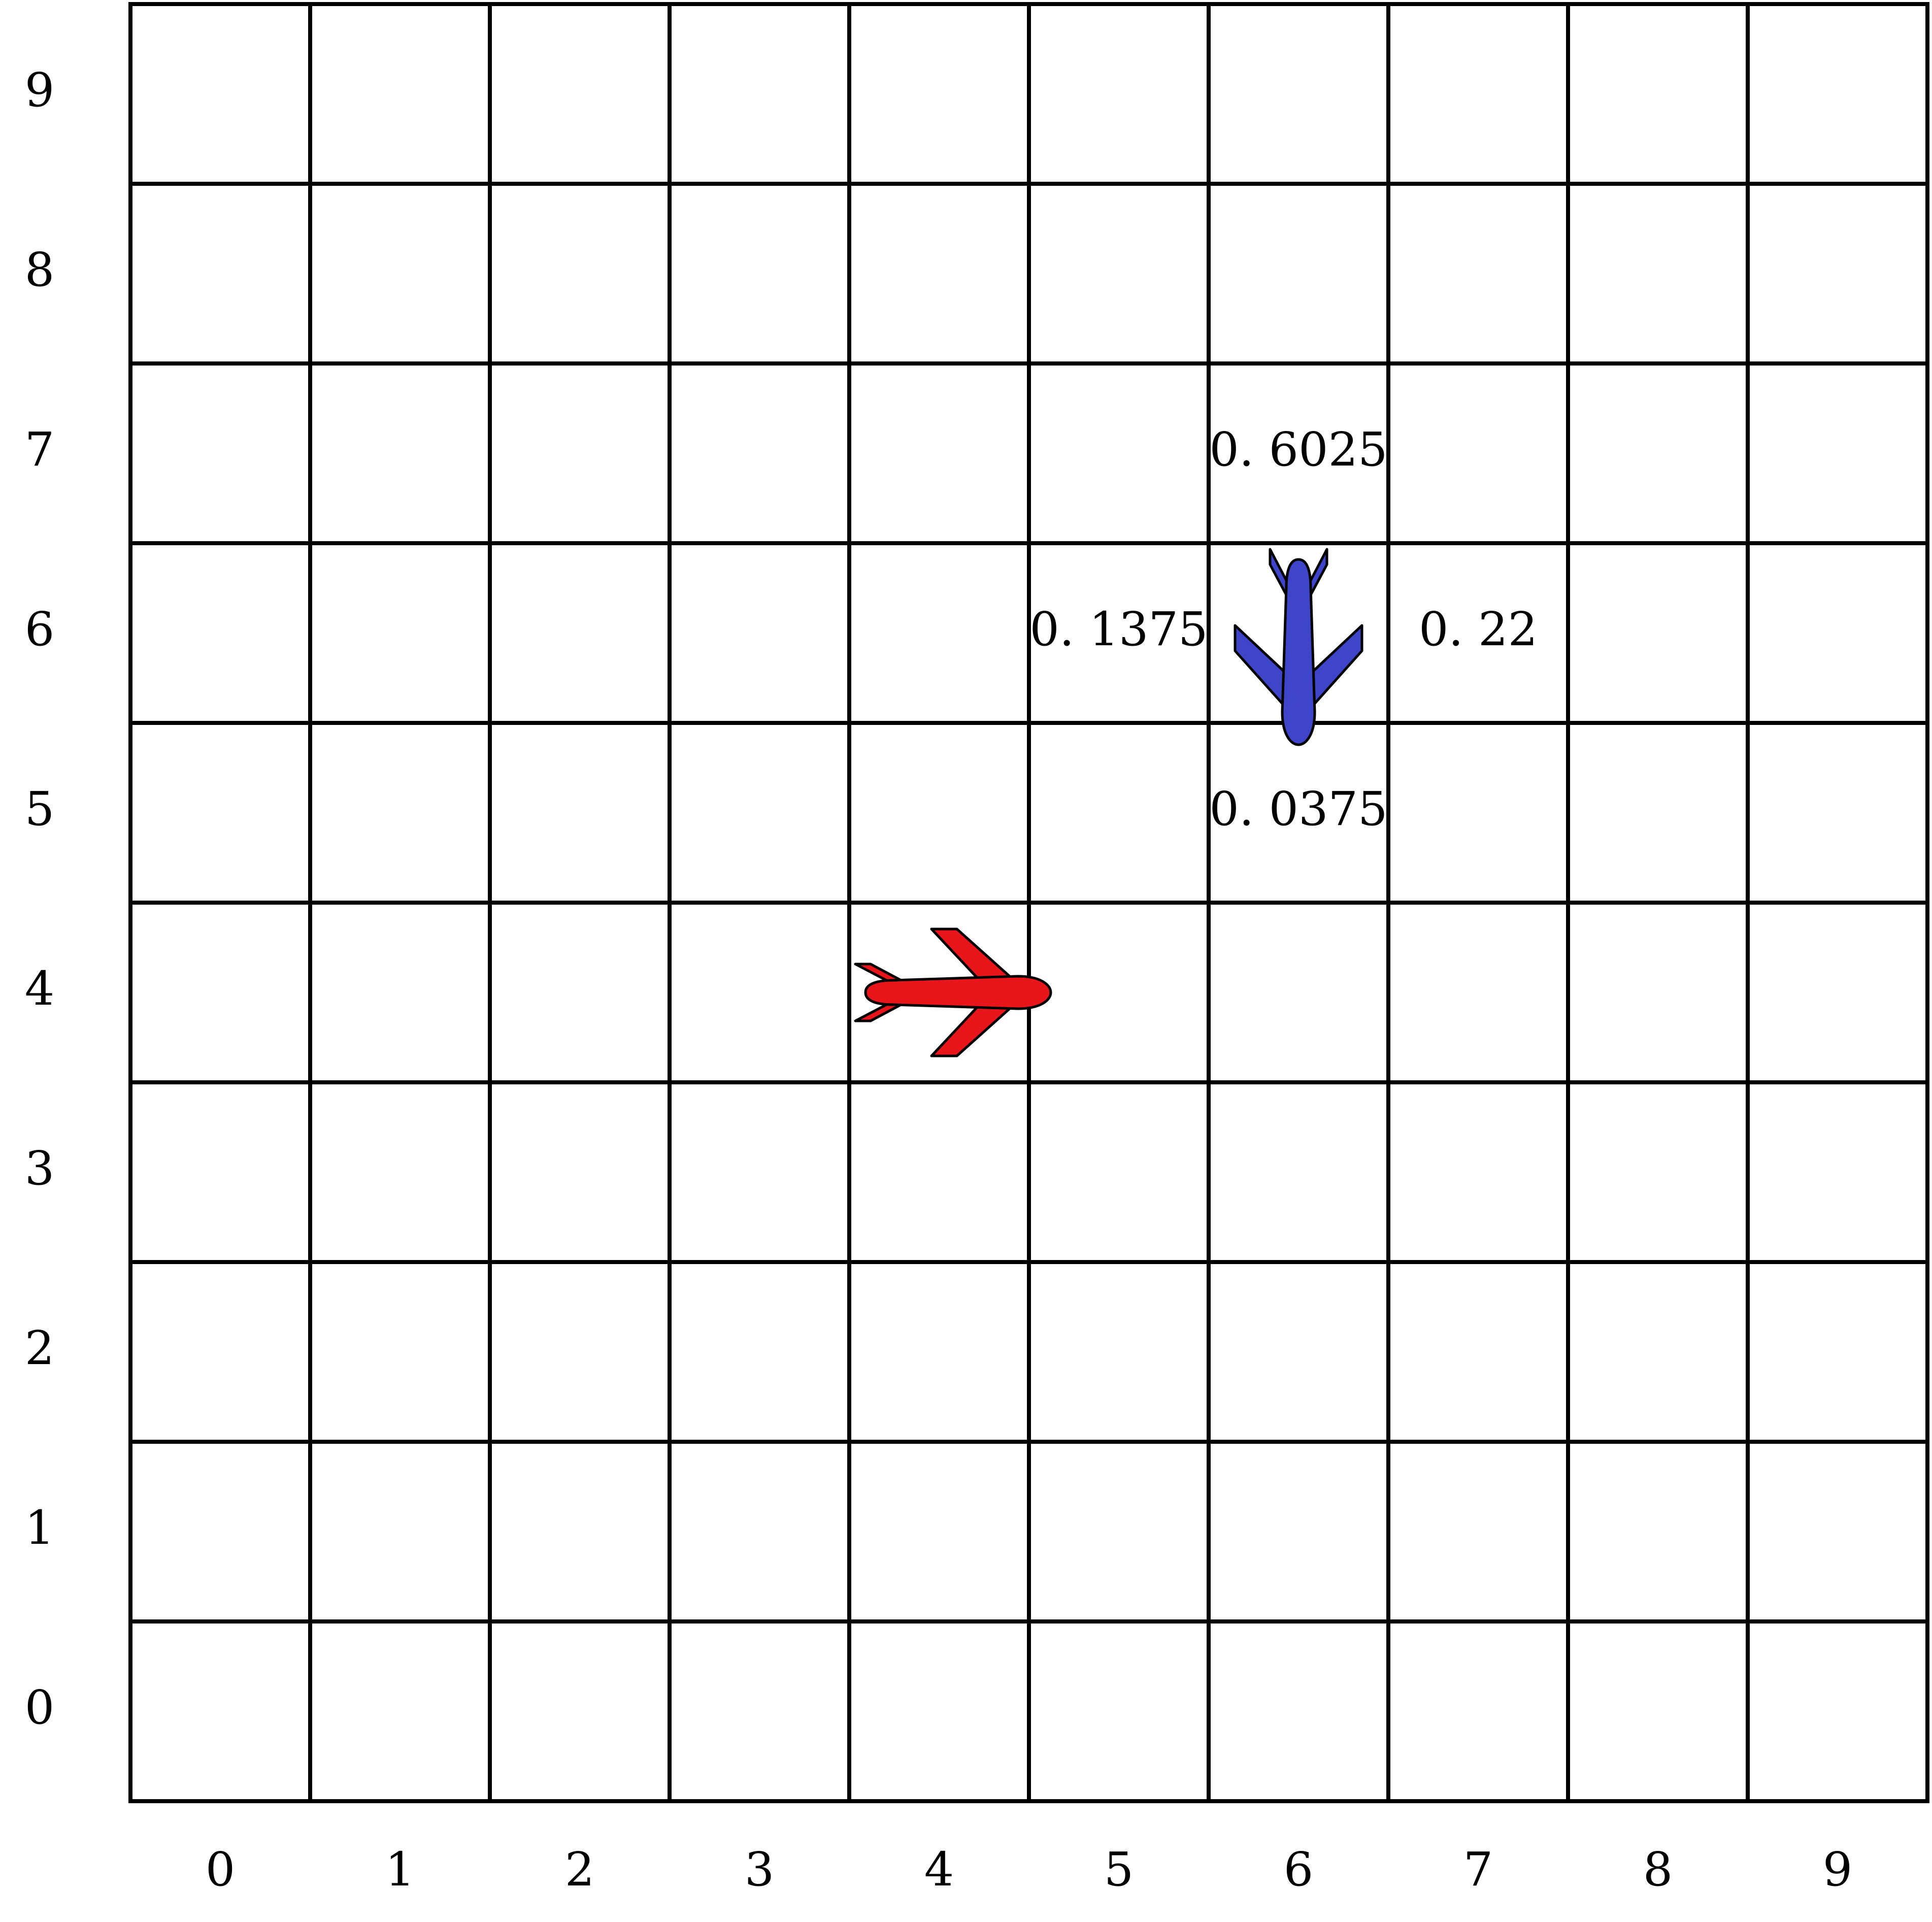  I want to click on x-axis-label: 4, so click(939, 1869).